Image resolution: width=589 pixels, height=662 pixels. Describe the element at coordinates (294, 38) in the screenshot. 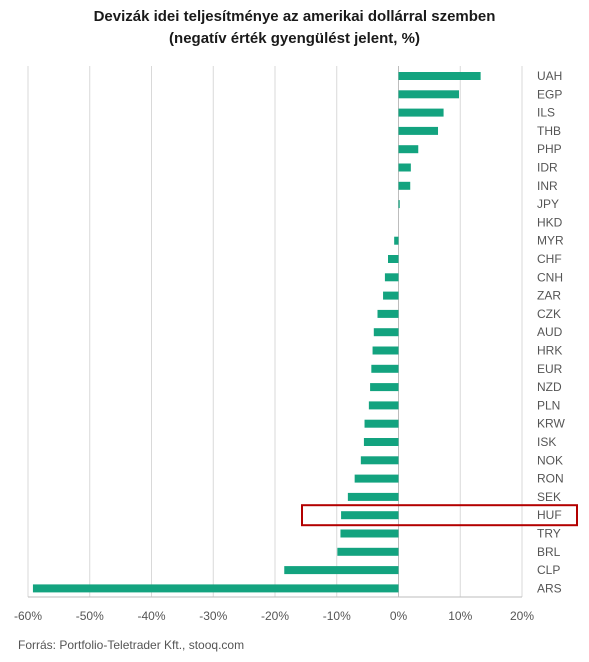

I see `chart-subtitle: (negatív érték gyengülést jelent, %)` at that location.